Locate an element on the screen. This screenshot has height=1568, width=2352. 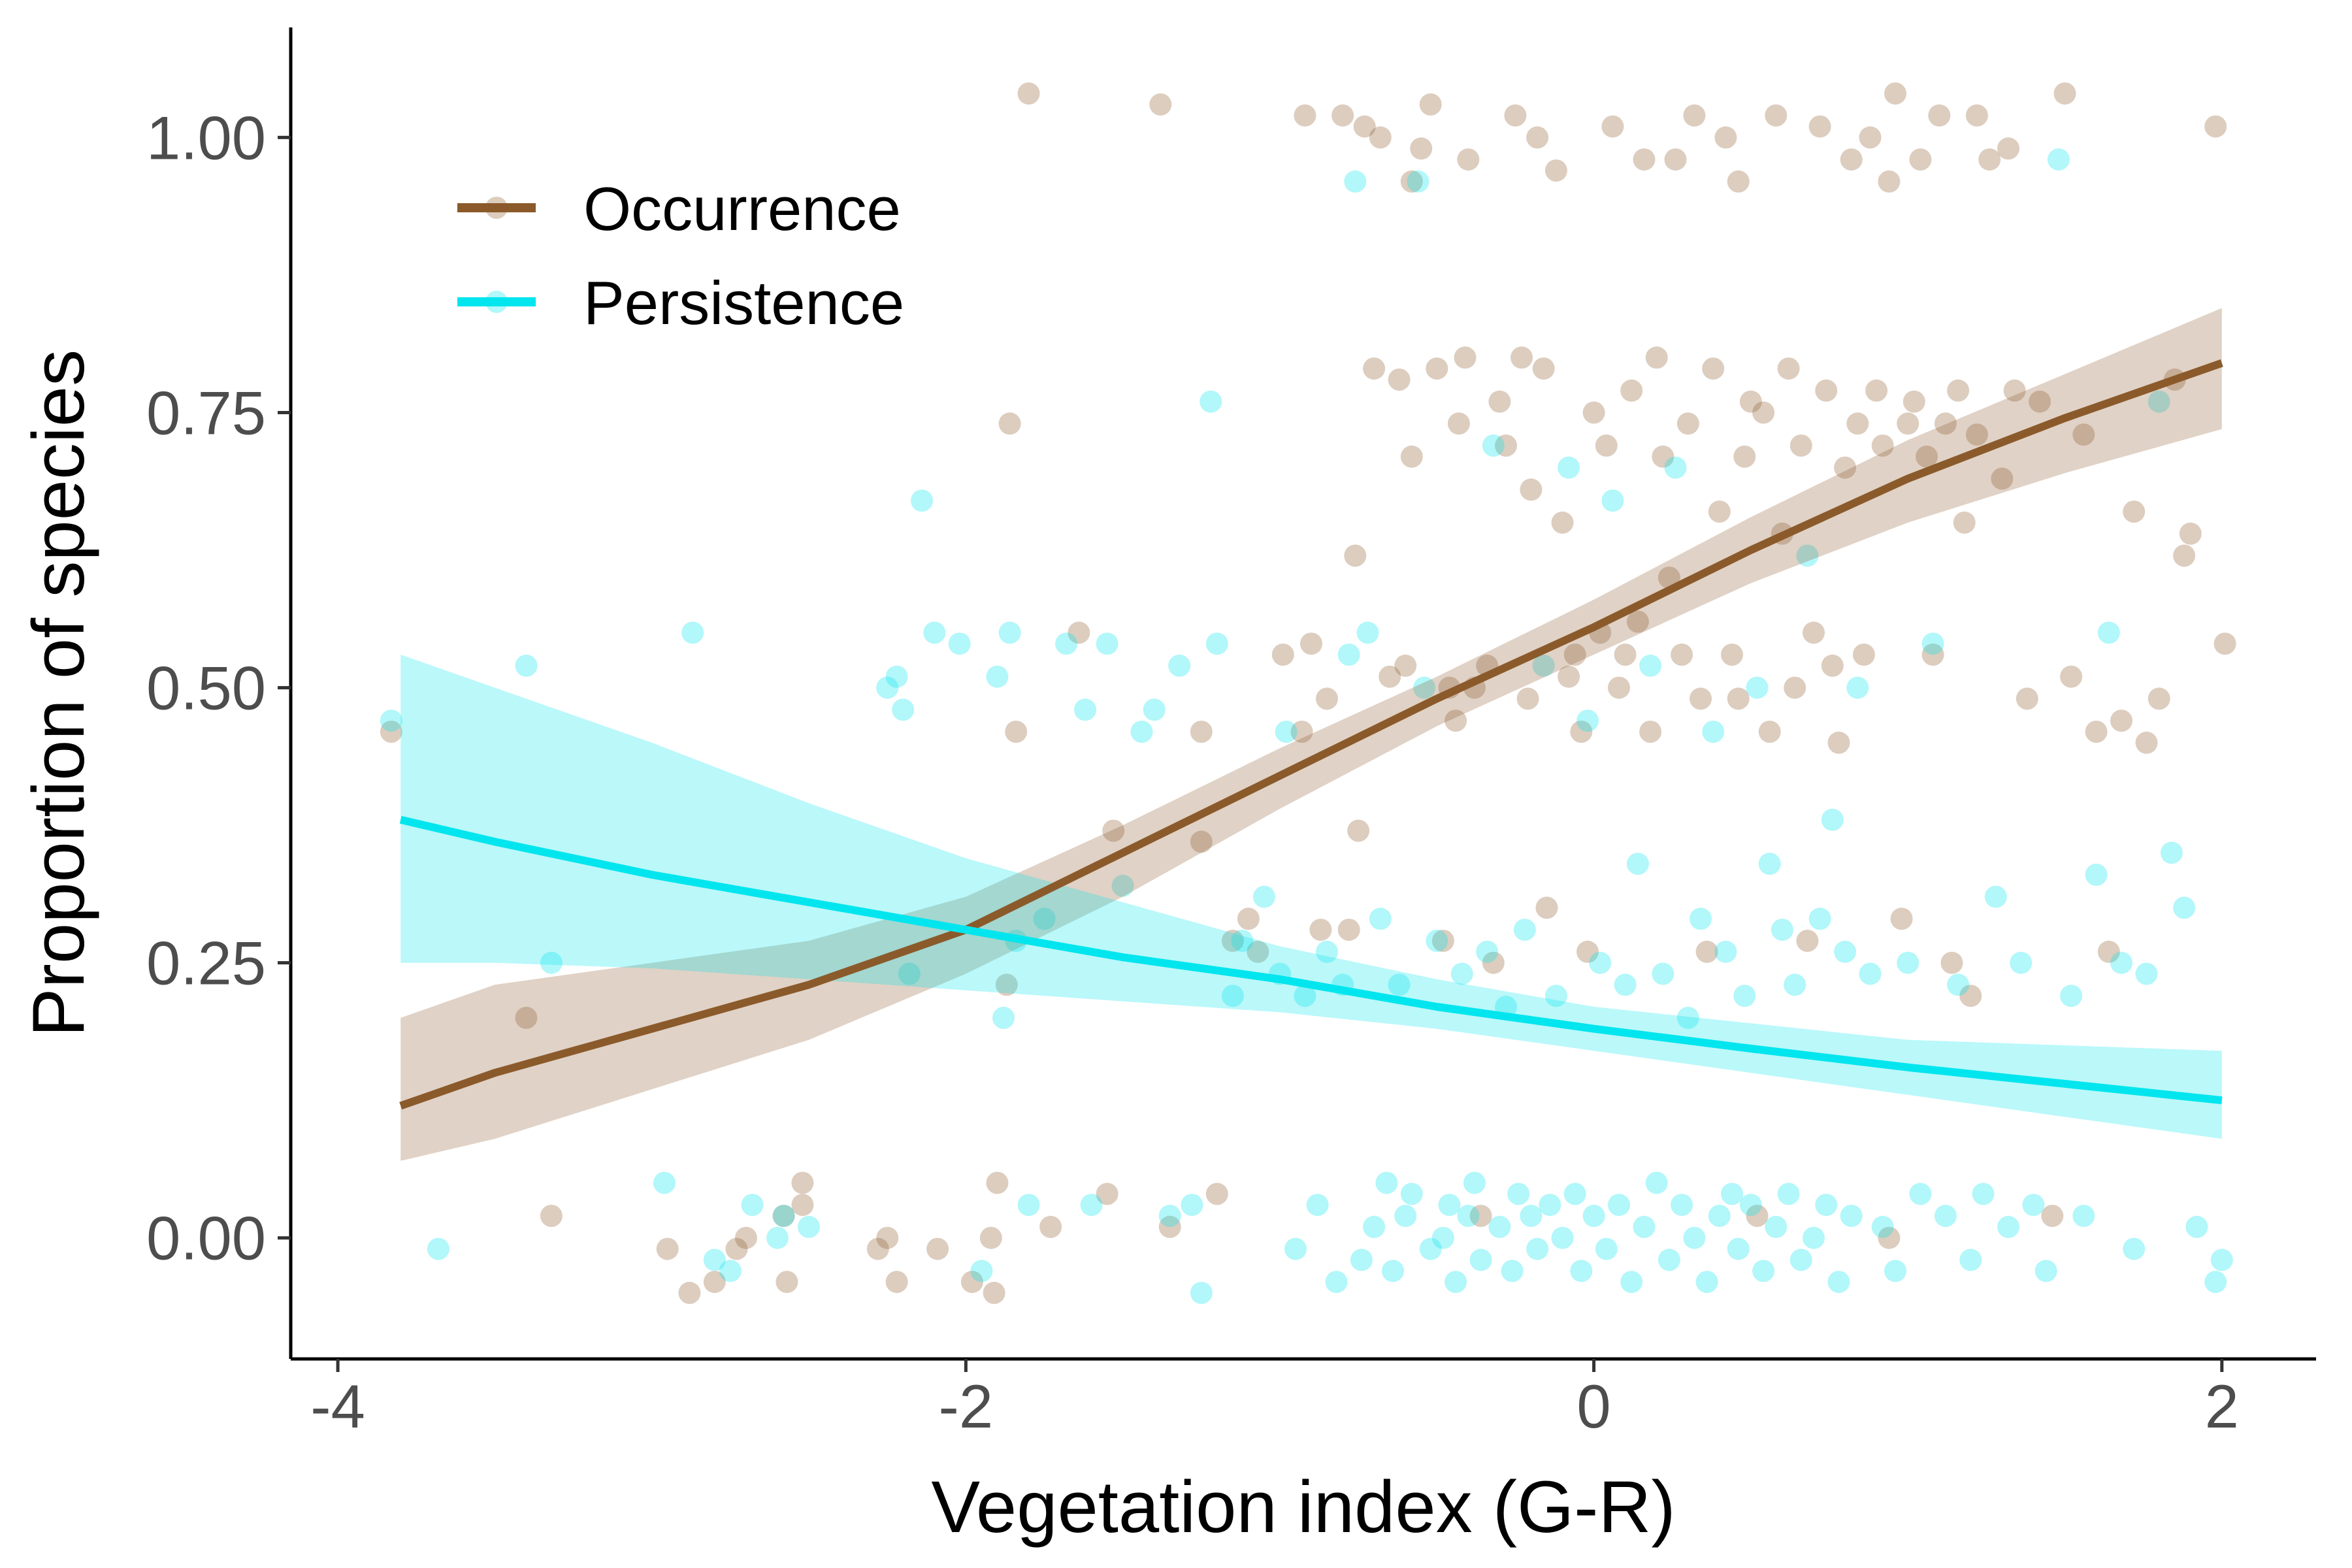
x-tick-label: -4 is located at coordinates (337, 1406).